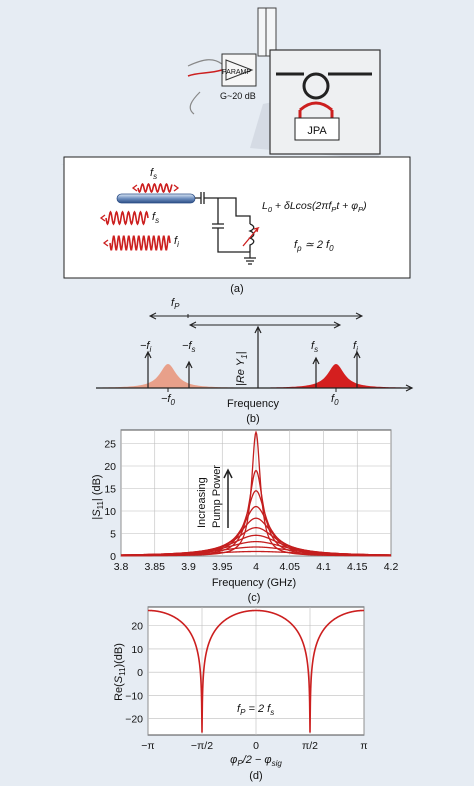 The image size is (474, 786). Describe the element at coordinates (145, 347) in the screenshot. I see `neg-fi-label: −fi` at that location.